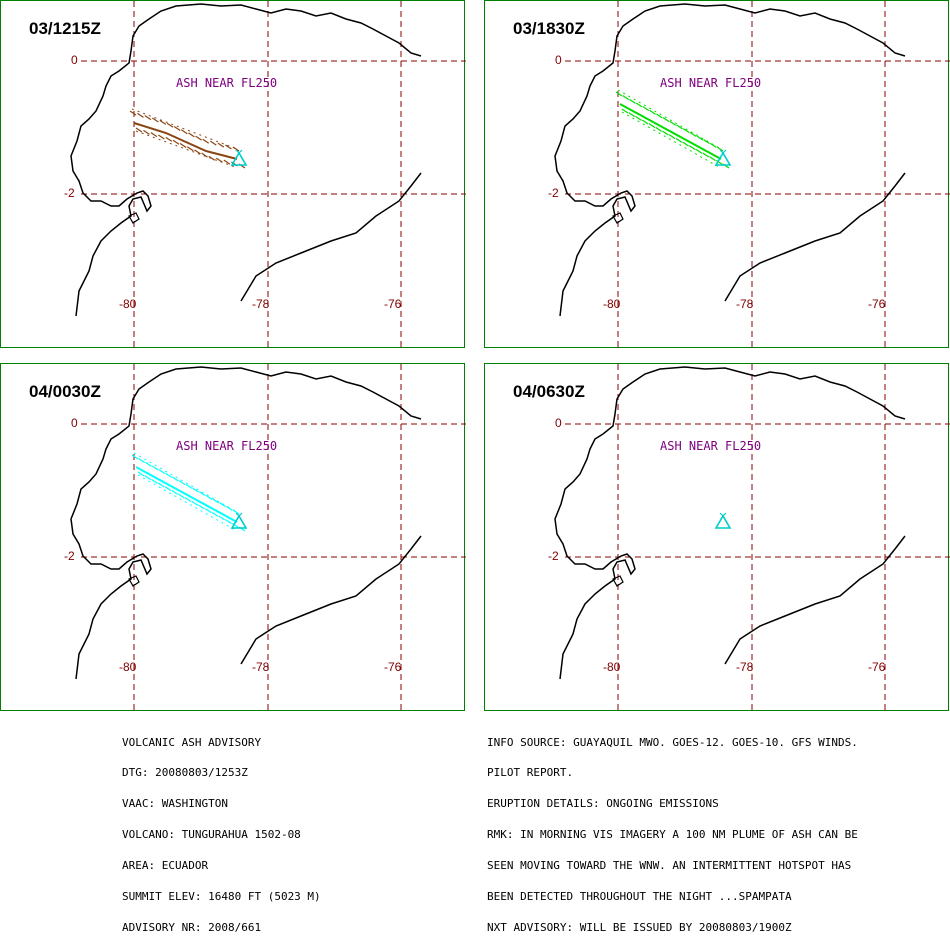 Image resolution: width=950 pixels, height=944 pixels. Describe the element at coordinates (192, 742) in the screenshot. I see `advisory-line: VOLCANIC ASH ADVISORY` at that location.